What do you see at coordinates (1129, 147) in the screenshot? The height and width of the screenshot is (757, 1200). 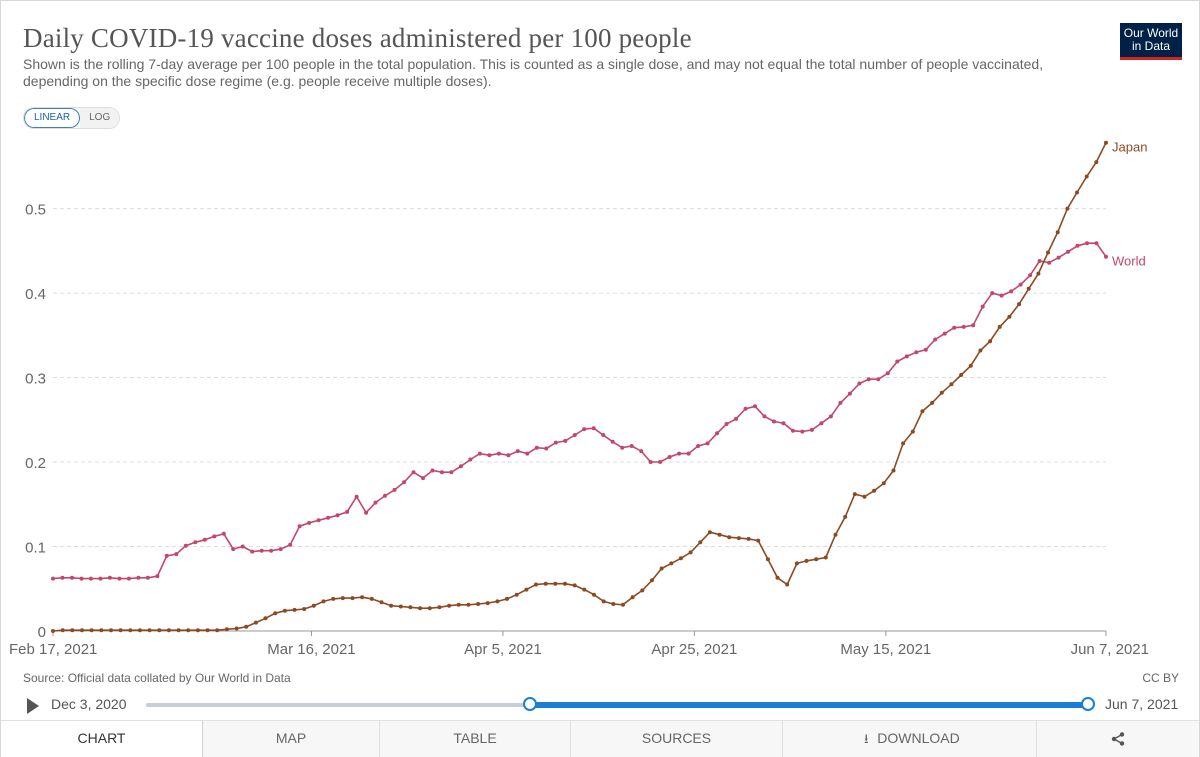 I see `series-label-japan: Japan` at bounding box center [1129, 147].